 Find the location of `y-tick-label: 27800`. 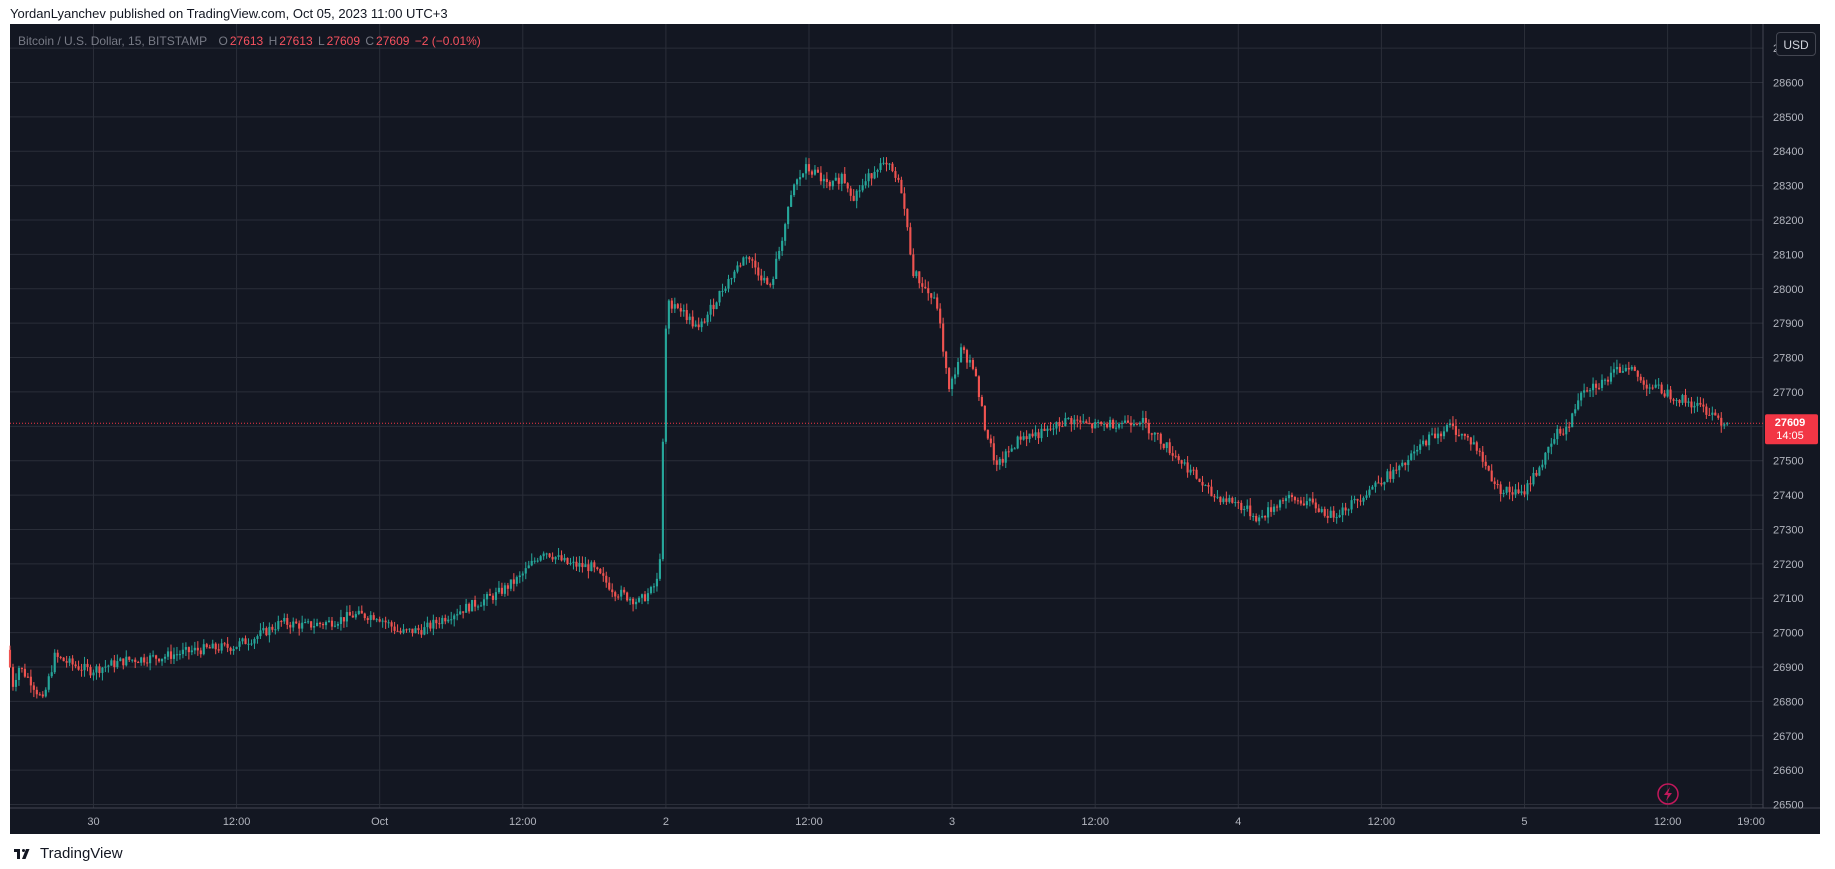

y-tick-label: 27800 is located at coordinates (1788, 359).